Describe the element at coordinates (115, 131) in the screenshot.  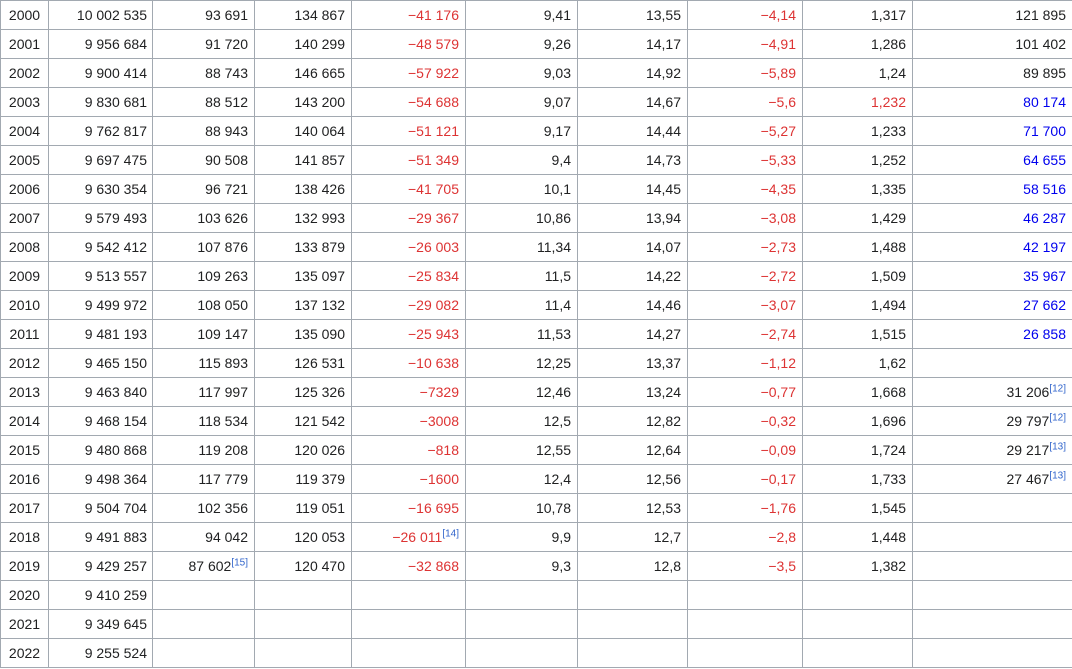
I see `population-cell-value: 9 762 817` at that location.